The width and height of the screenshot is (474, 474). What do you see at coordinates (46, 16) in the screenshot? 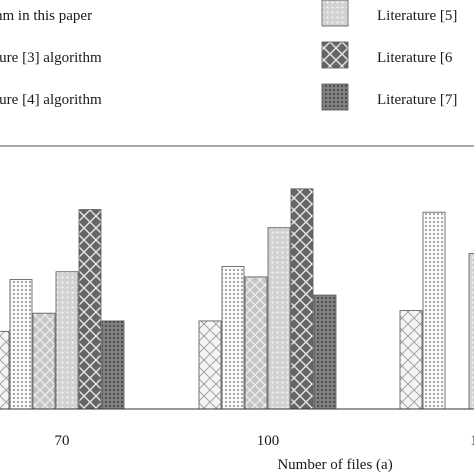
I see `legend-label-1: hm in this paper` at bounding box center [46, 16].